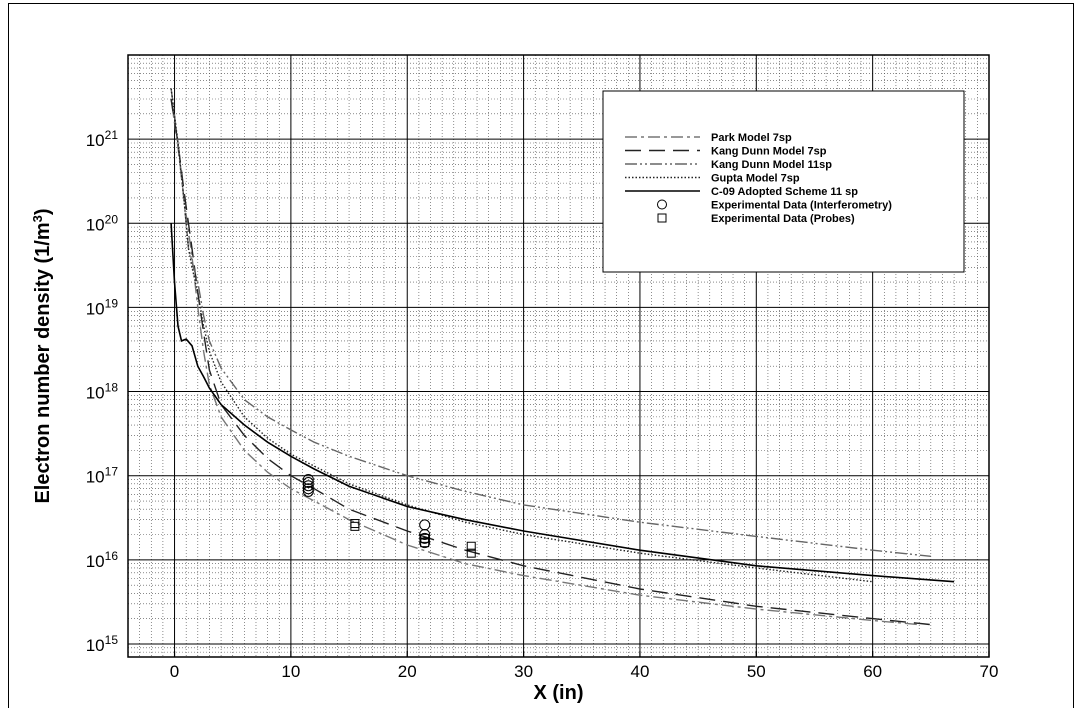 The width and height of the screenshot is (1079, 709). I want to click on y-axis-ticks: 1015 1016 1017 1018 1019 1020 1021, so click(102, 391).